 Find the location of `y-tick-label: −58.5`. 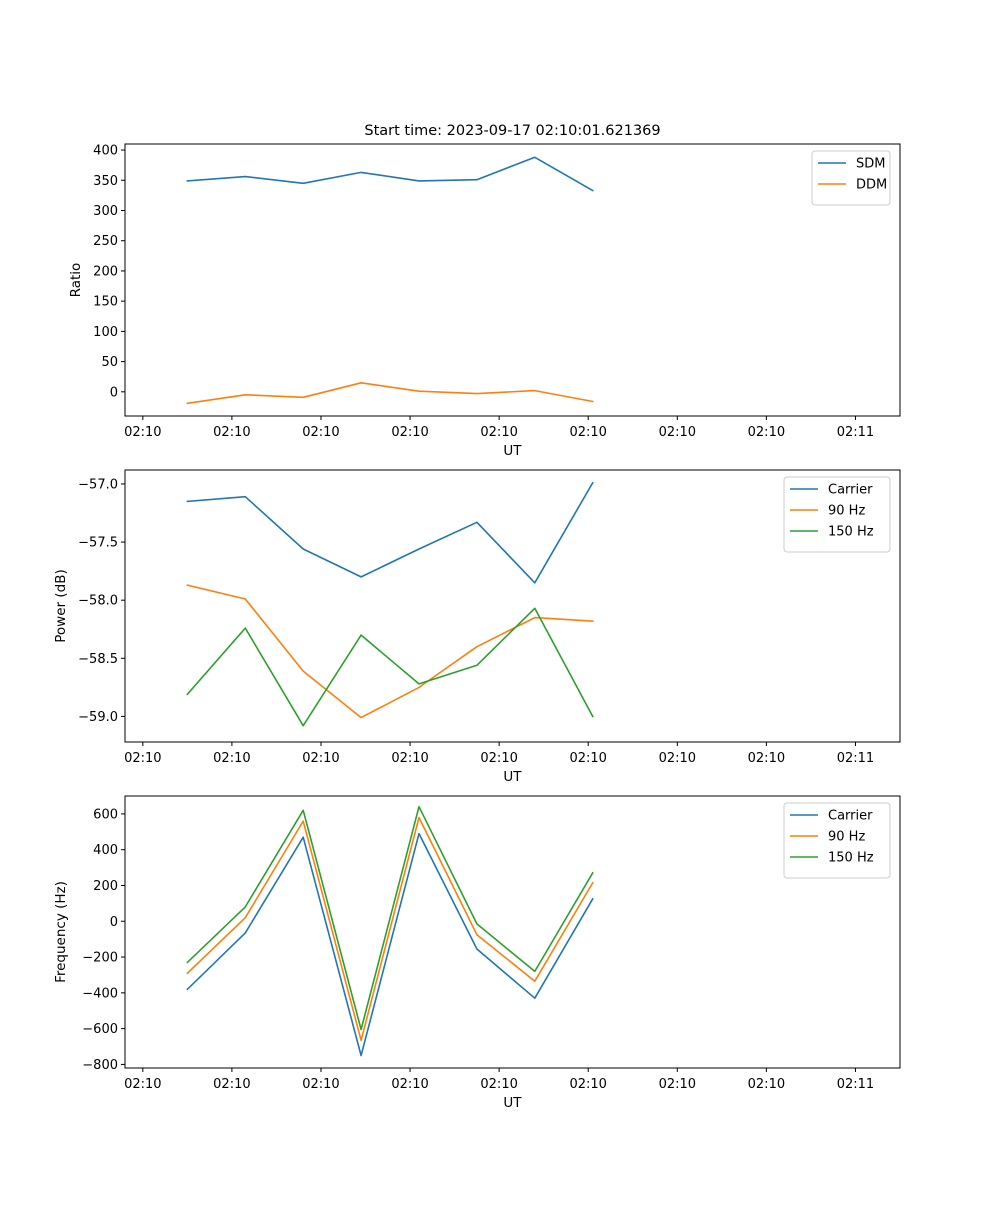

y-tick-label: −58.5 is located at coordinates (98, 659).